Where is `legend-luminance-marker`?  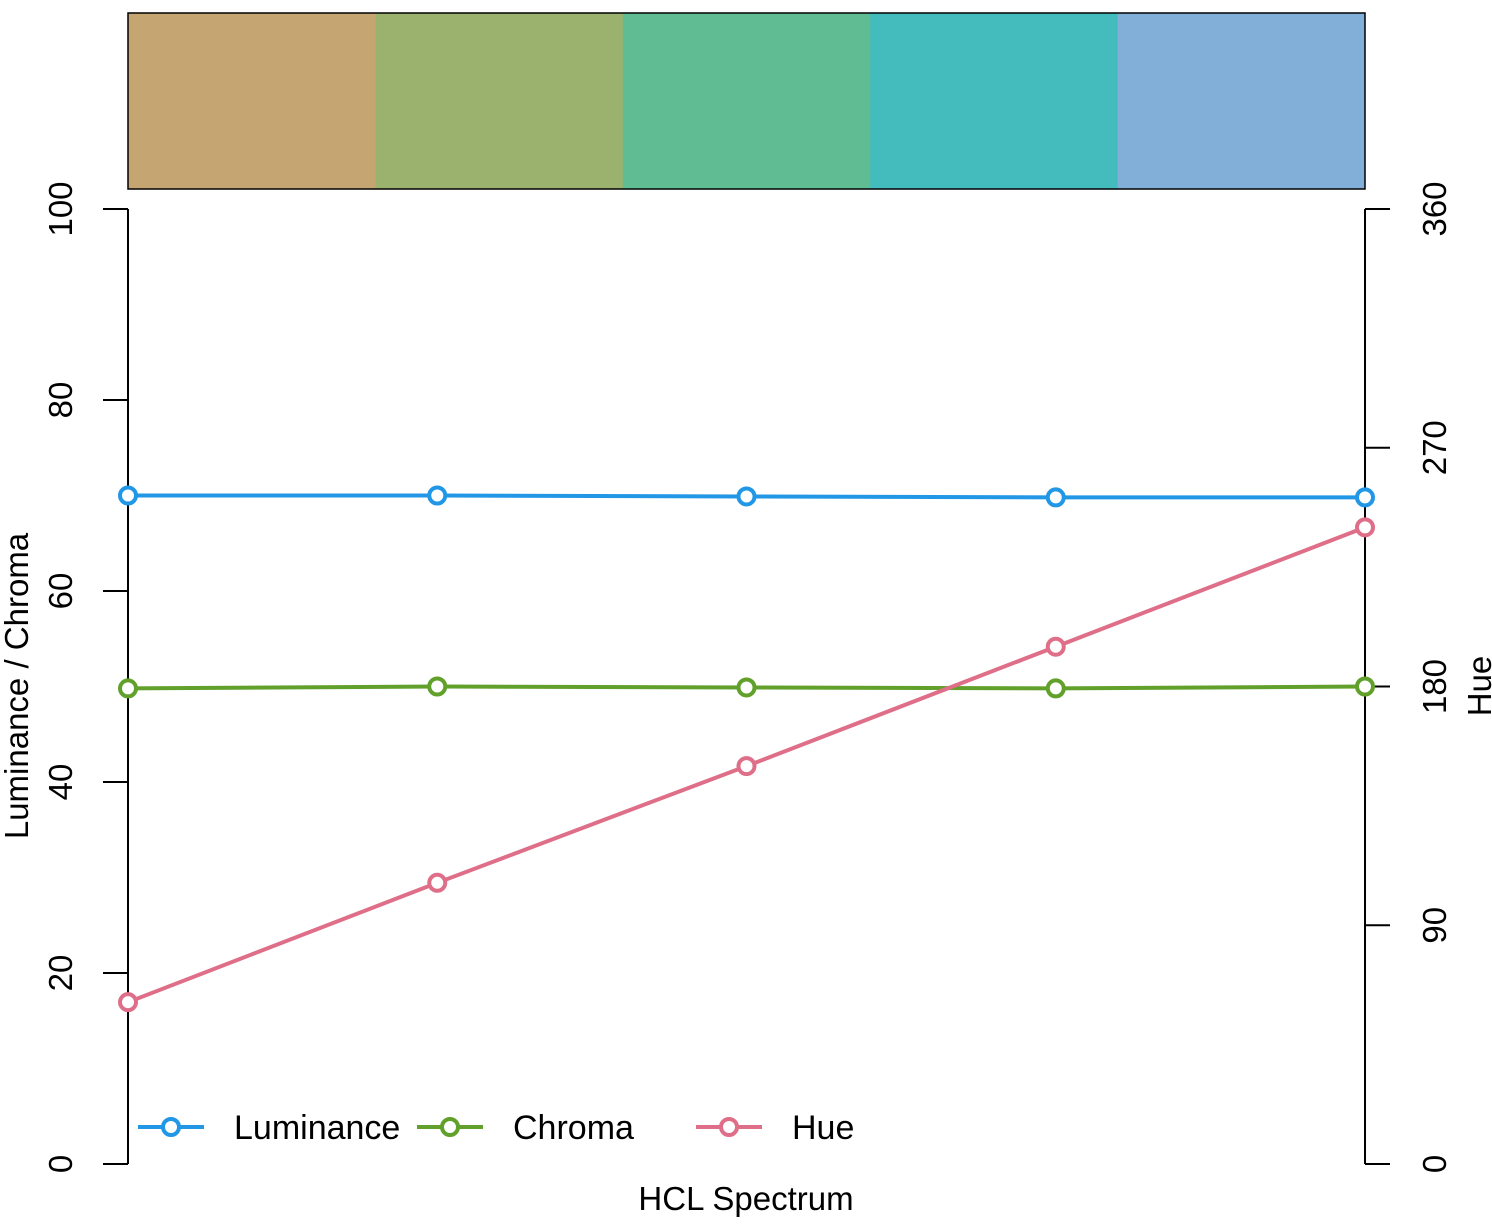 legend-luminance-marker is located at coordinates (171, 1127).